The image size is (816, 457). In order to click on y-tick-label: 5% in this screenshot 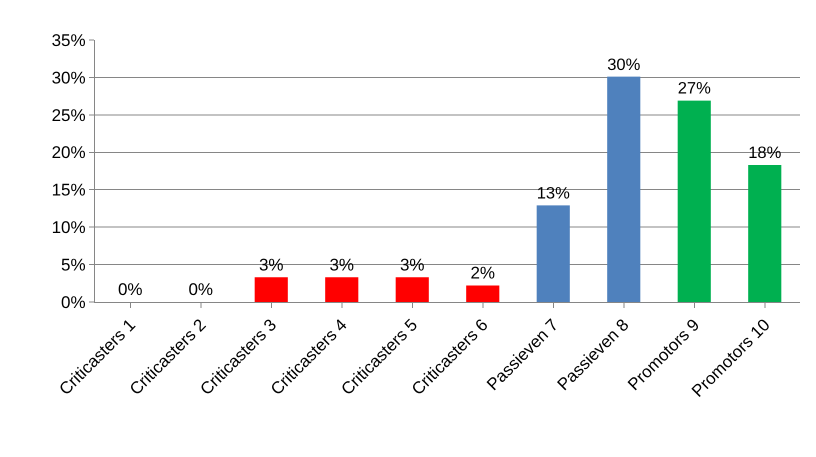, I will do `click(73, 265)`.